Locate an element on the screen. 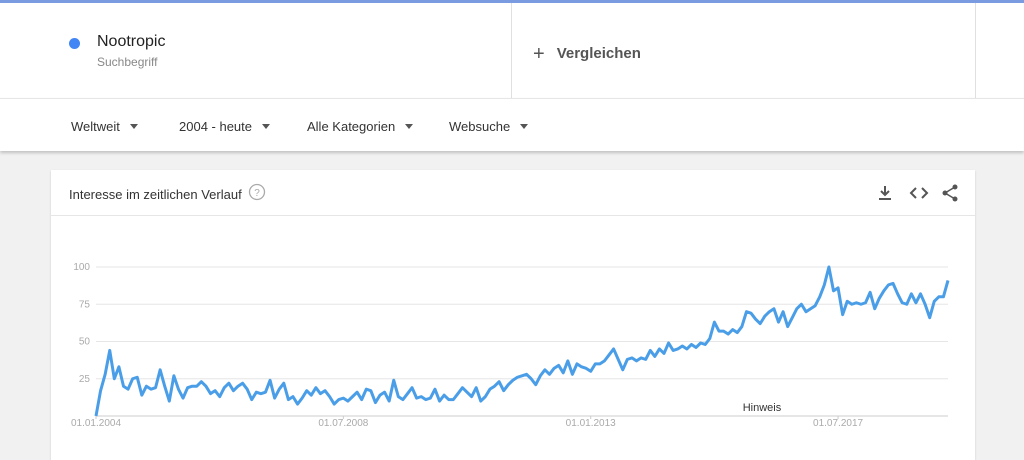 This screenshot has width=1024, height=460. filter-dropdown: Websuche is located at coordinates (488, 126).